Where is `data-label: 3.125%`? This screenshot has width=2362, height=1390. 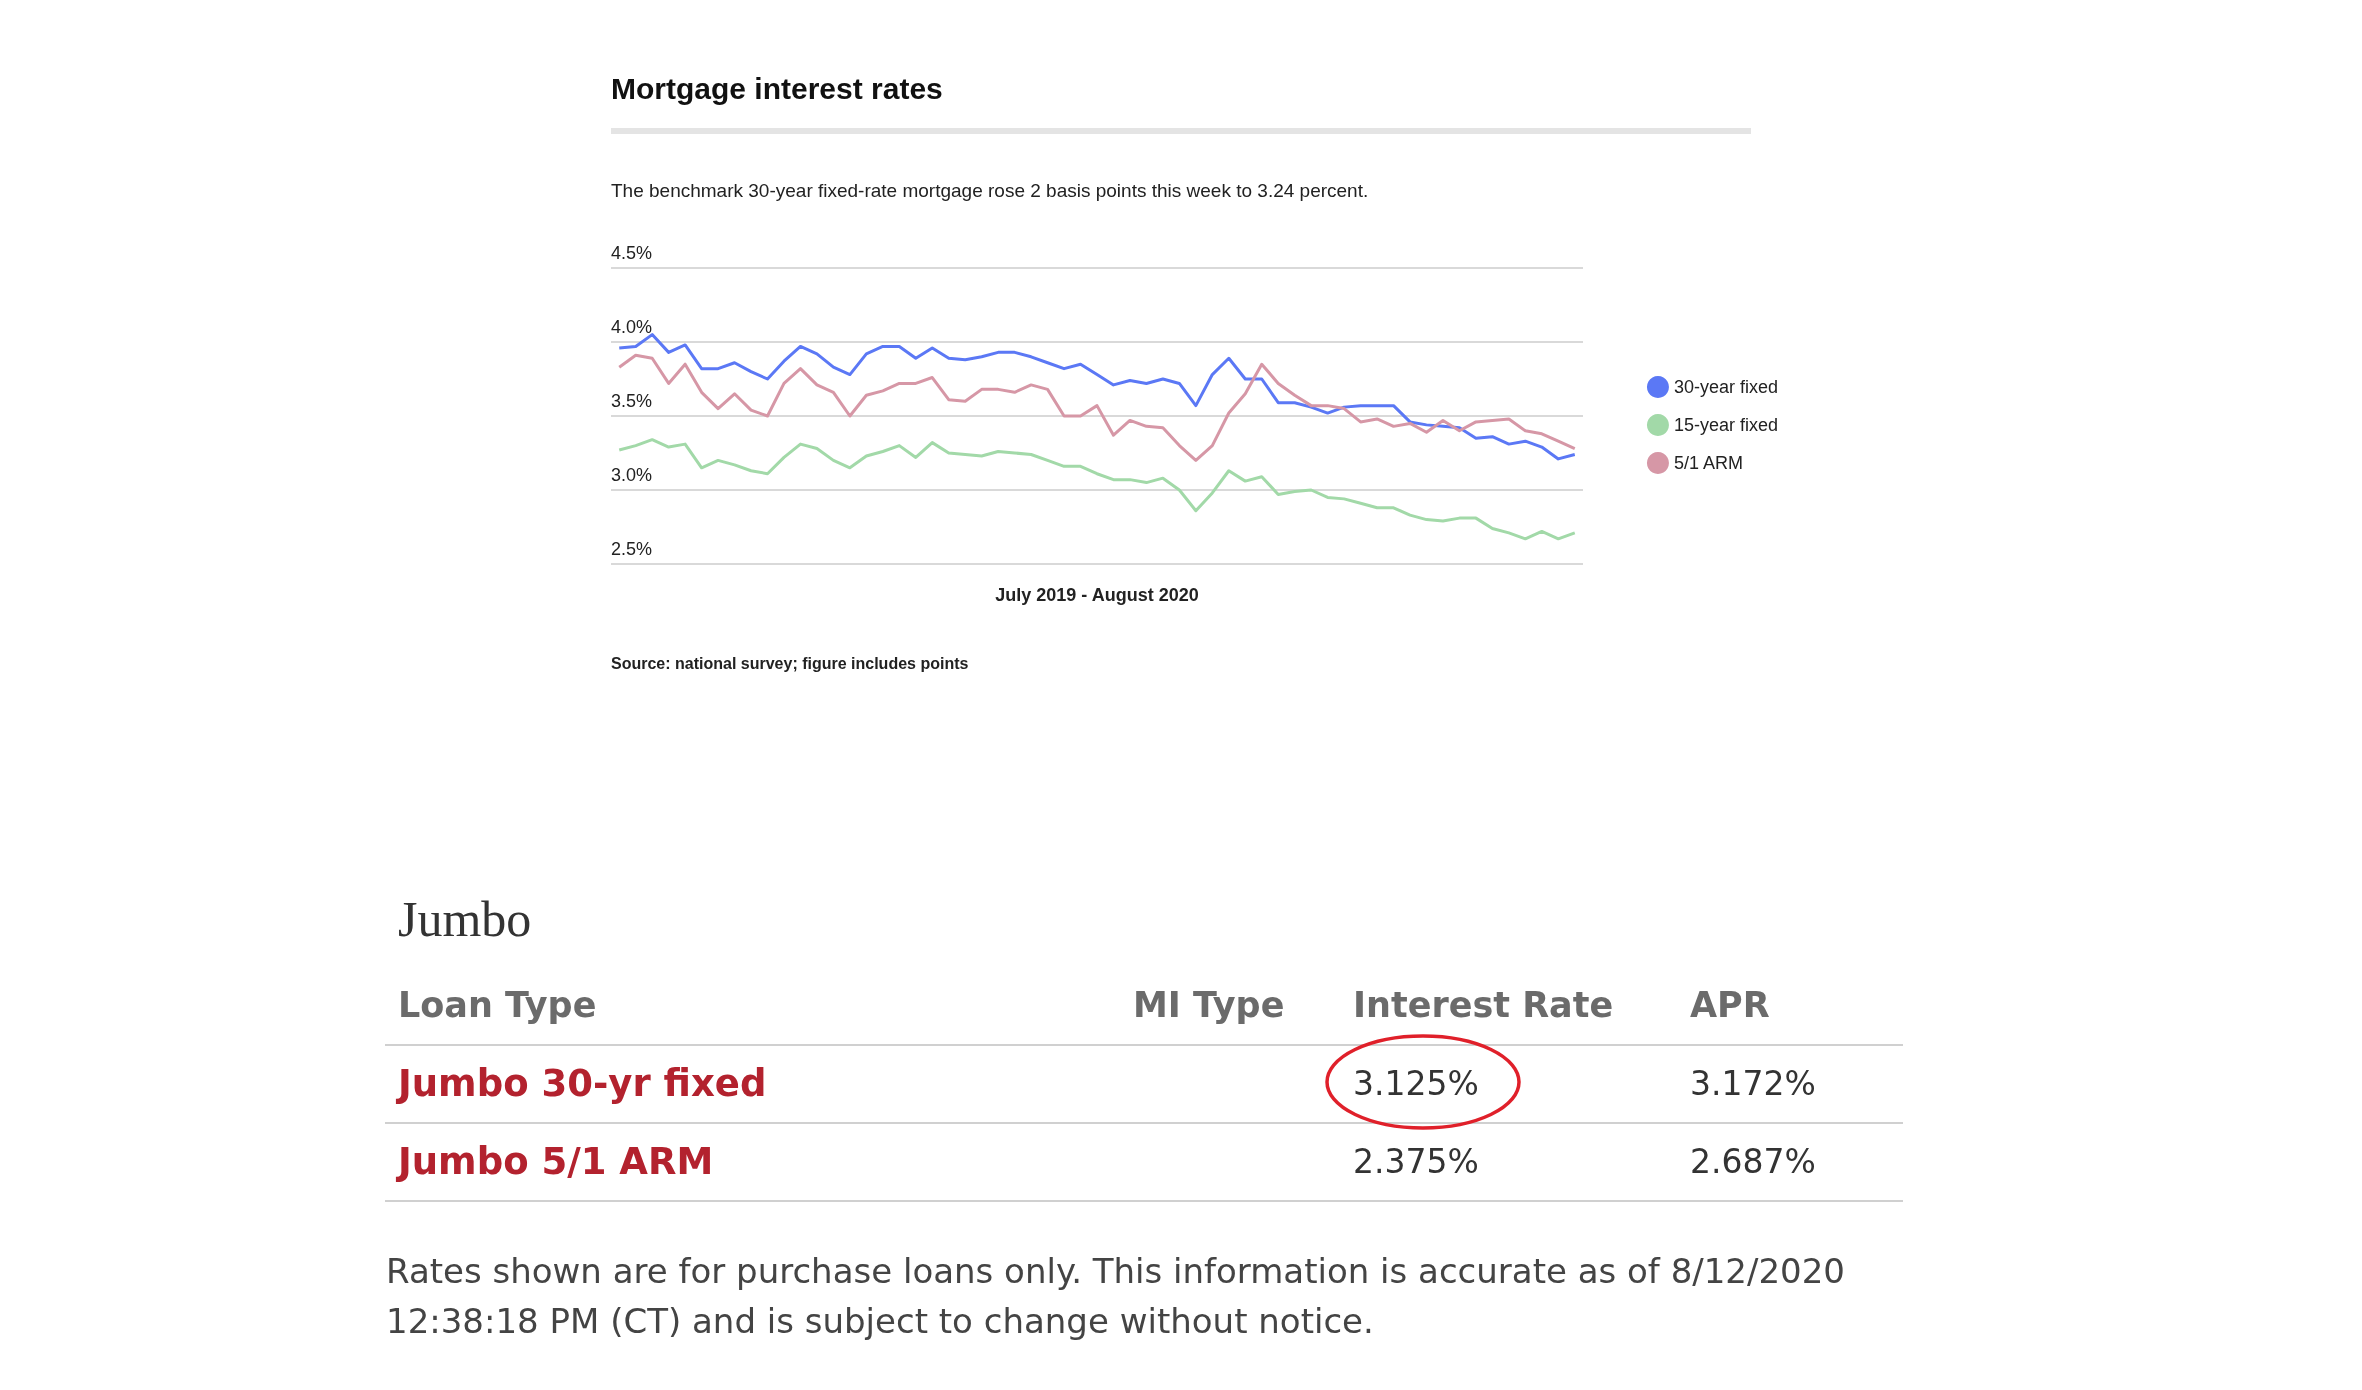 data-label: 3.125% is located at coordinates (1416, 1083).